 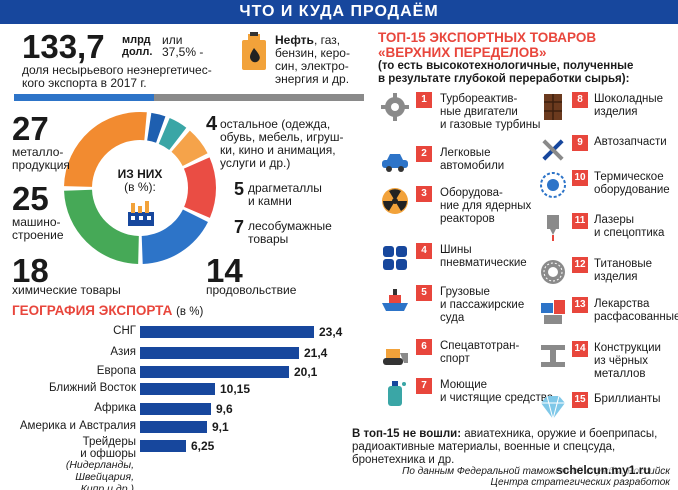 What do you see at coordinates (84, 97) in the screenshot?
I see `share-bar-nonresource` at bounding box center [84, 97].